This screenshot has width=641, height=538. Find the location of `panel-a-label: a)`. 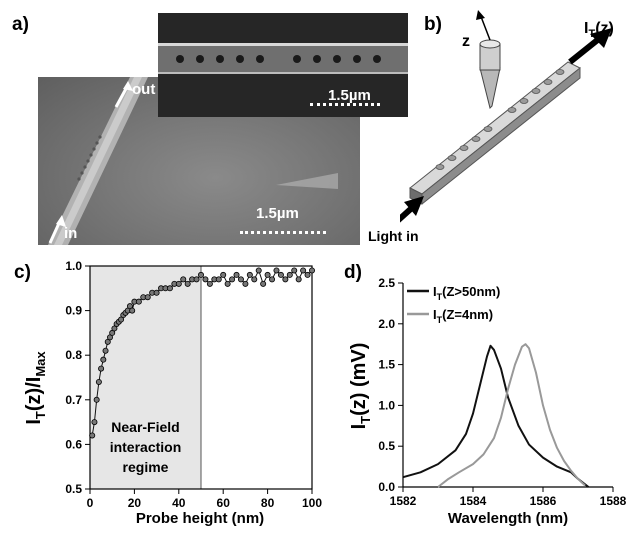

panel-a-label: a) is located at coordinates (20, 24).